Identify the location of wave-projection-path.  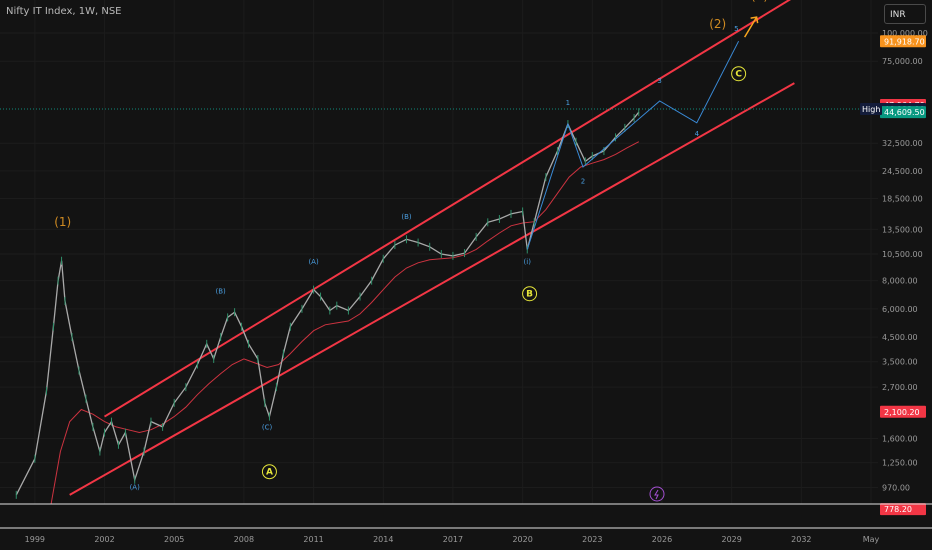
(633, 145).